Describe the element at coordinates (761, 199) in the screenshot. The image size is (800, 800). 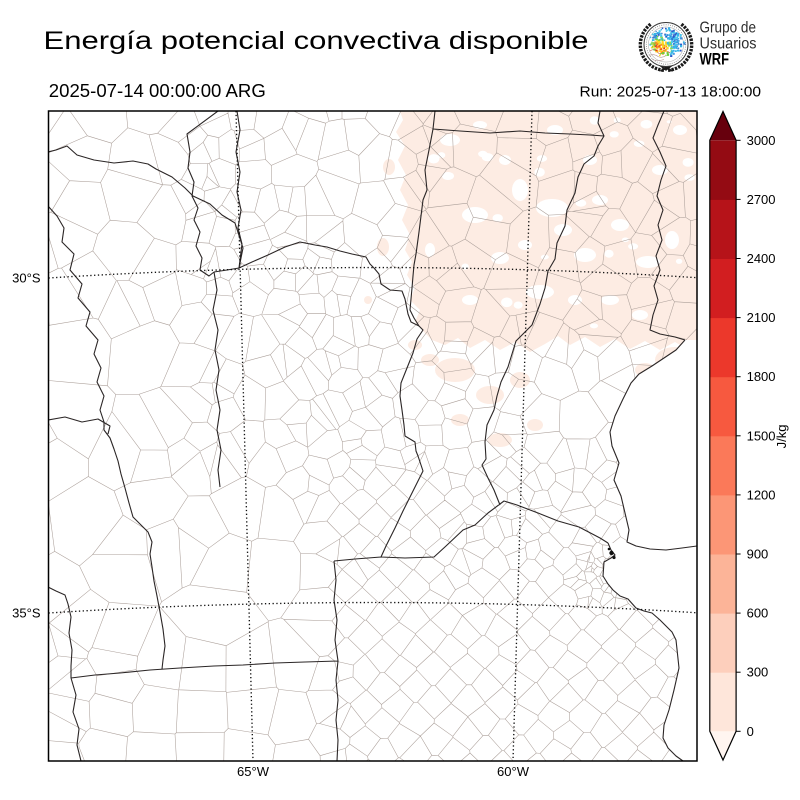
I see `svg-text: 2700` at that location.